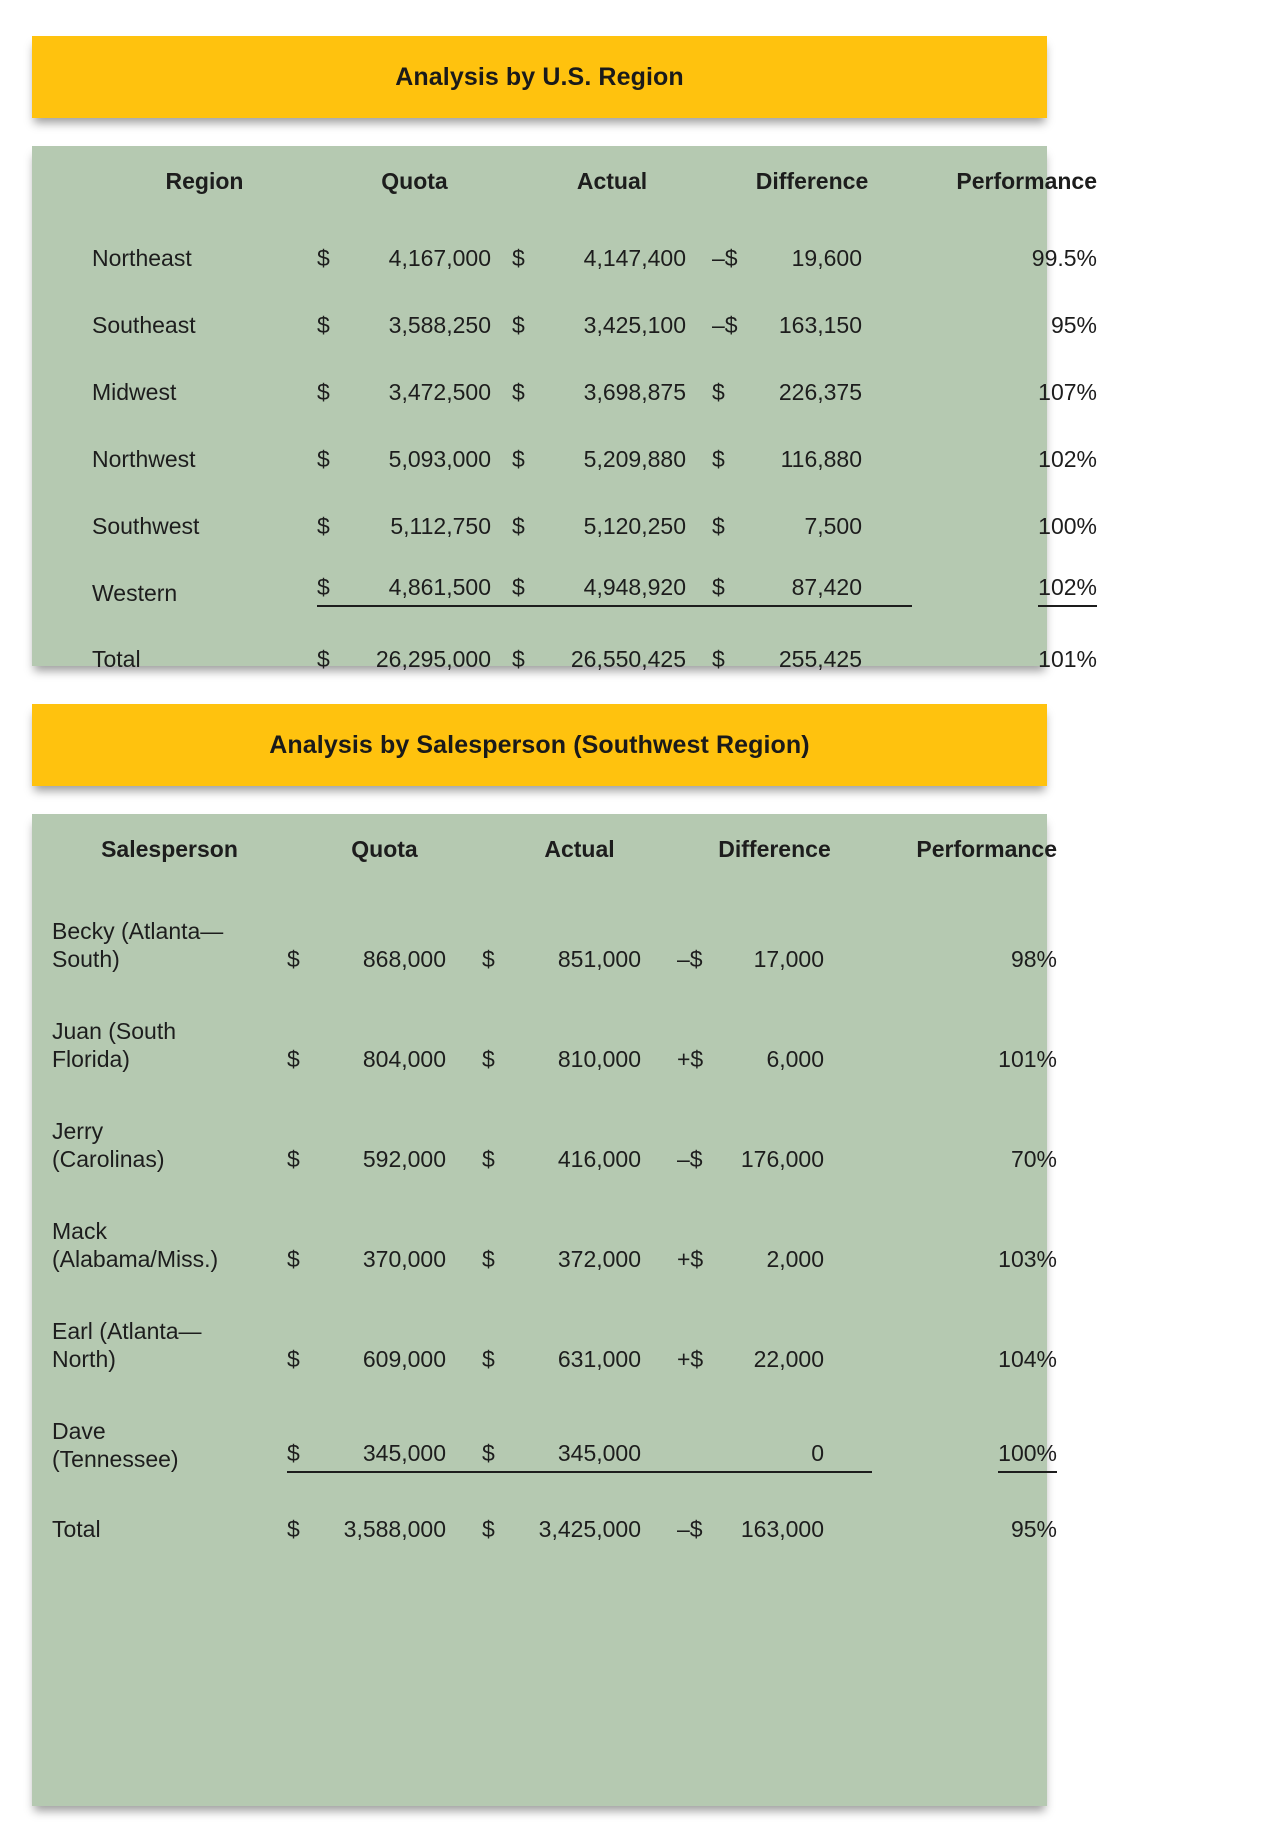 The width and height of the screenshot is (1270, 1846). Describe the element at coordinates (204, 181) in the screenshot. I see `region-col-region: Region` at that location.